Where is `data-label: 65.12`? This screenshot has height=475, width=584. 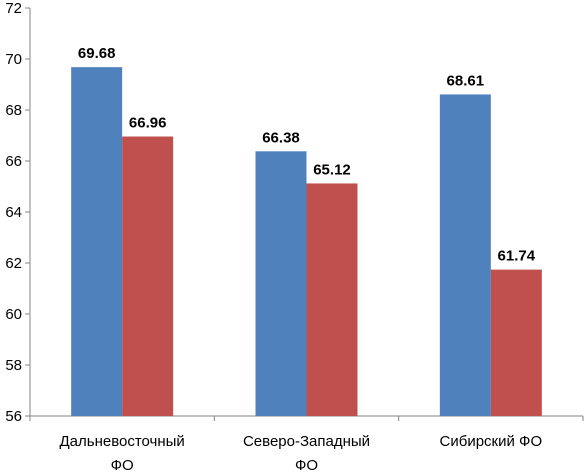
data-label: 65.12 is located at coordinates (332, 169).